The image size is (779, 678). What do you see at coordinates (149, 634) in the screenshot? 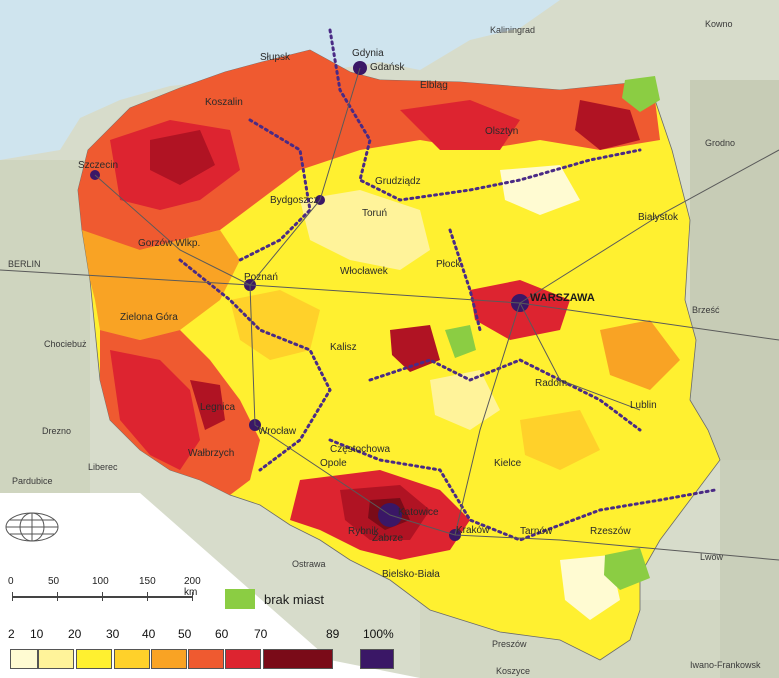
I see `legend-class-label: 40` at bounding box center [149, 634].